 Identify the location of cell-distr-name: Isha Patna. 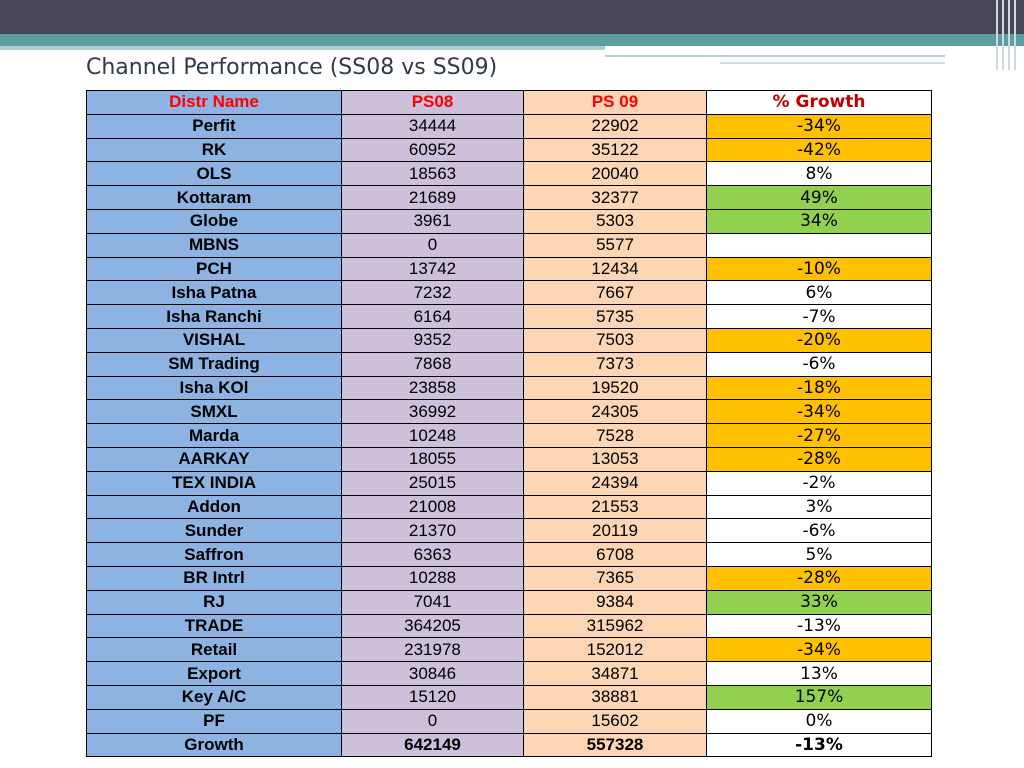
(214, 293).